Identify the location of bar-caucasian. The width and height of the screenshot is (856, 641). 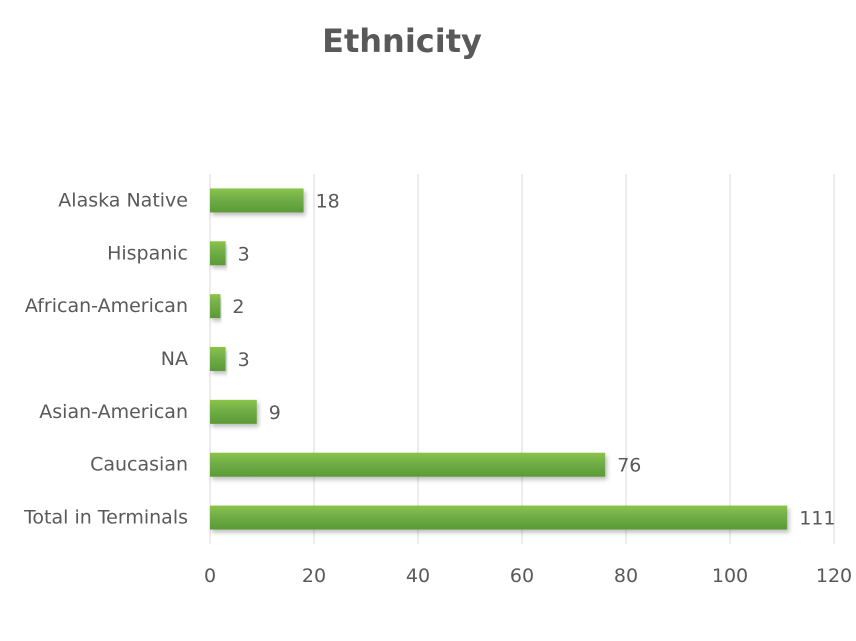
(408, 464).